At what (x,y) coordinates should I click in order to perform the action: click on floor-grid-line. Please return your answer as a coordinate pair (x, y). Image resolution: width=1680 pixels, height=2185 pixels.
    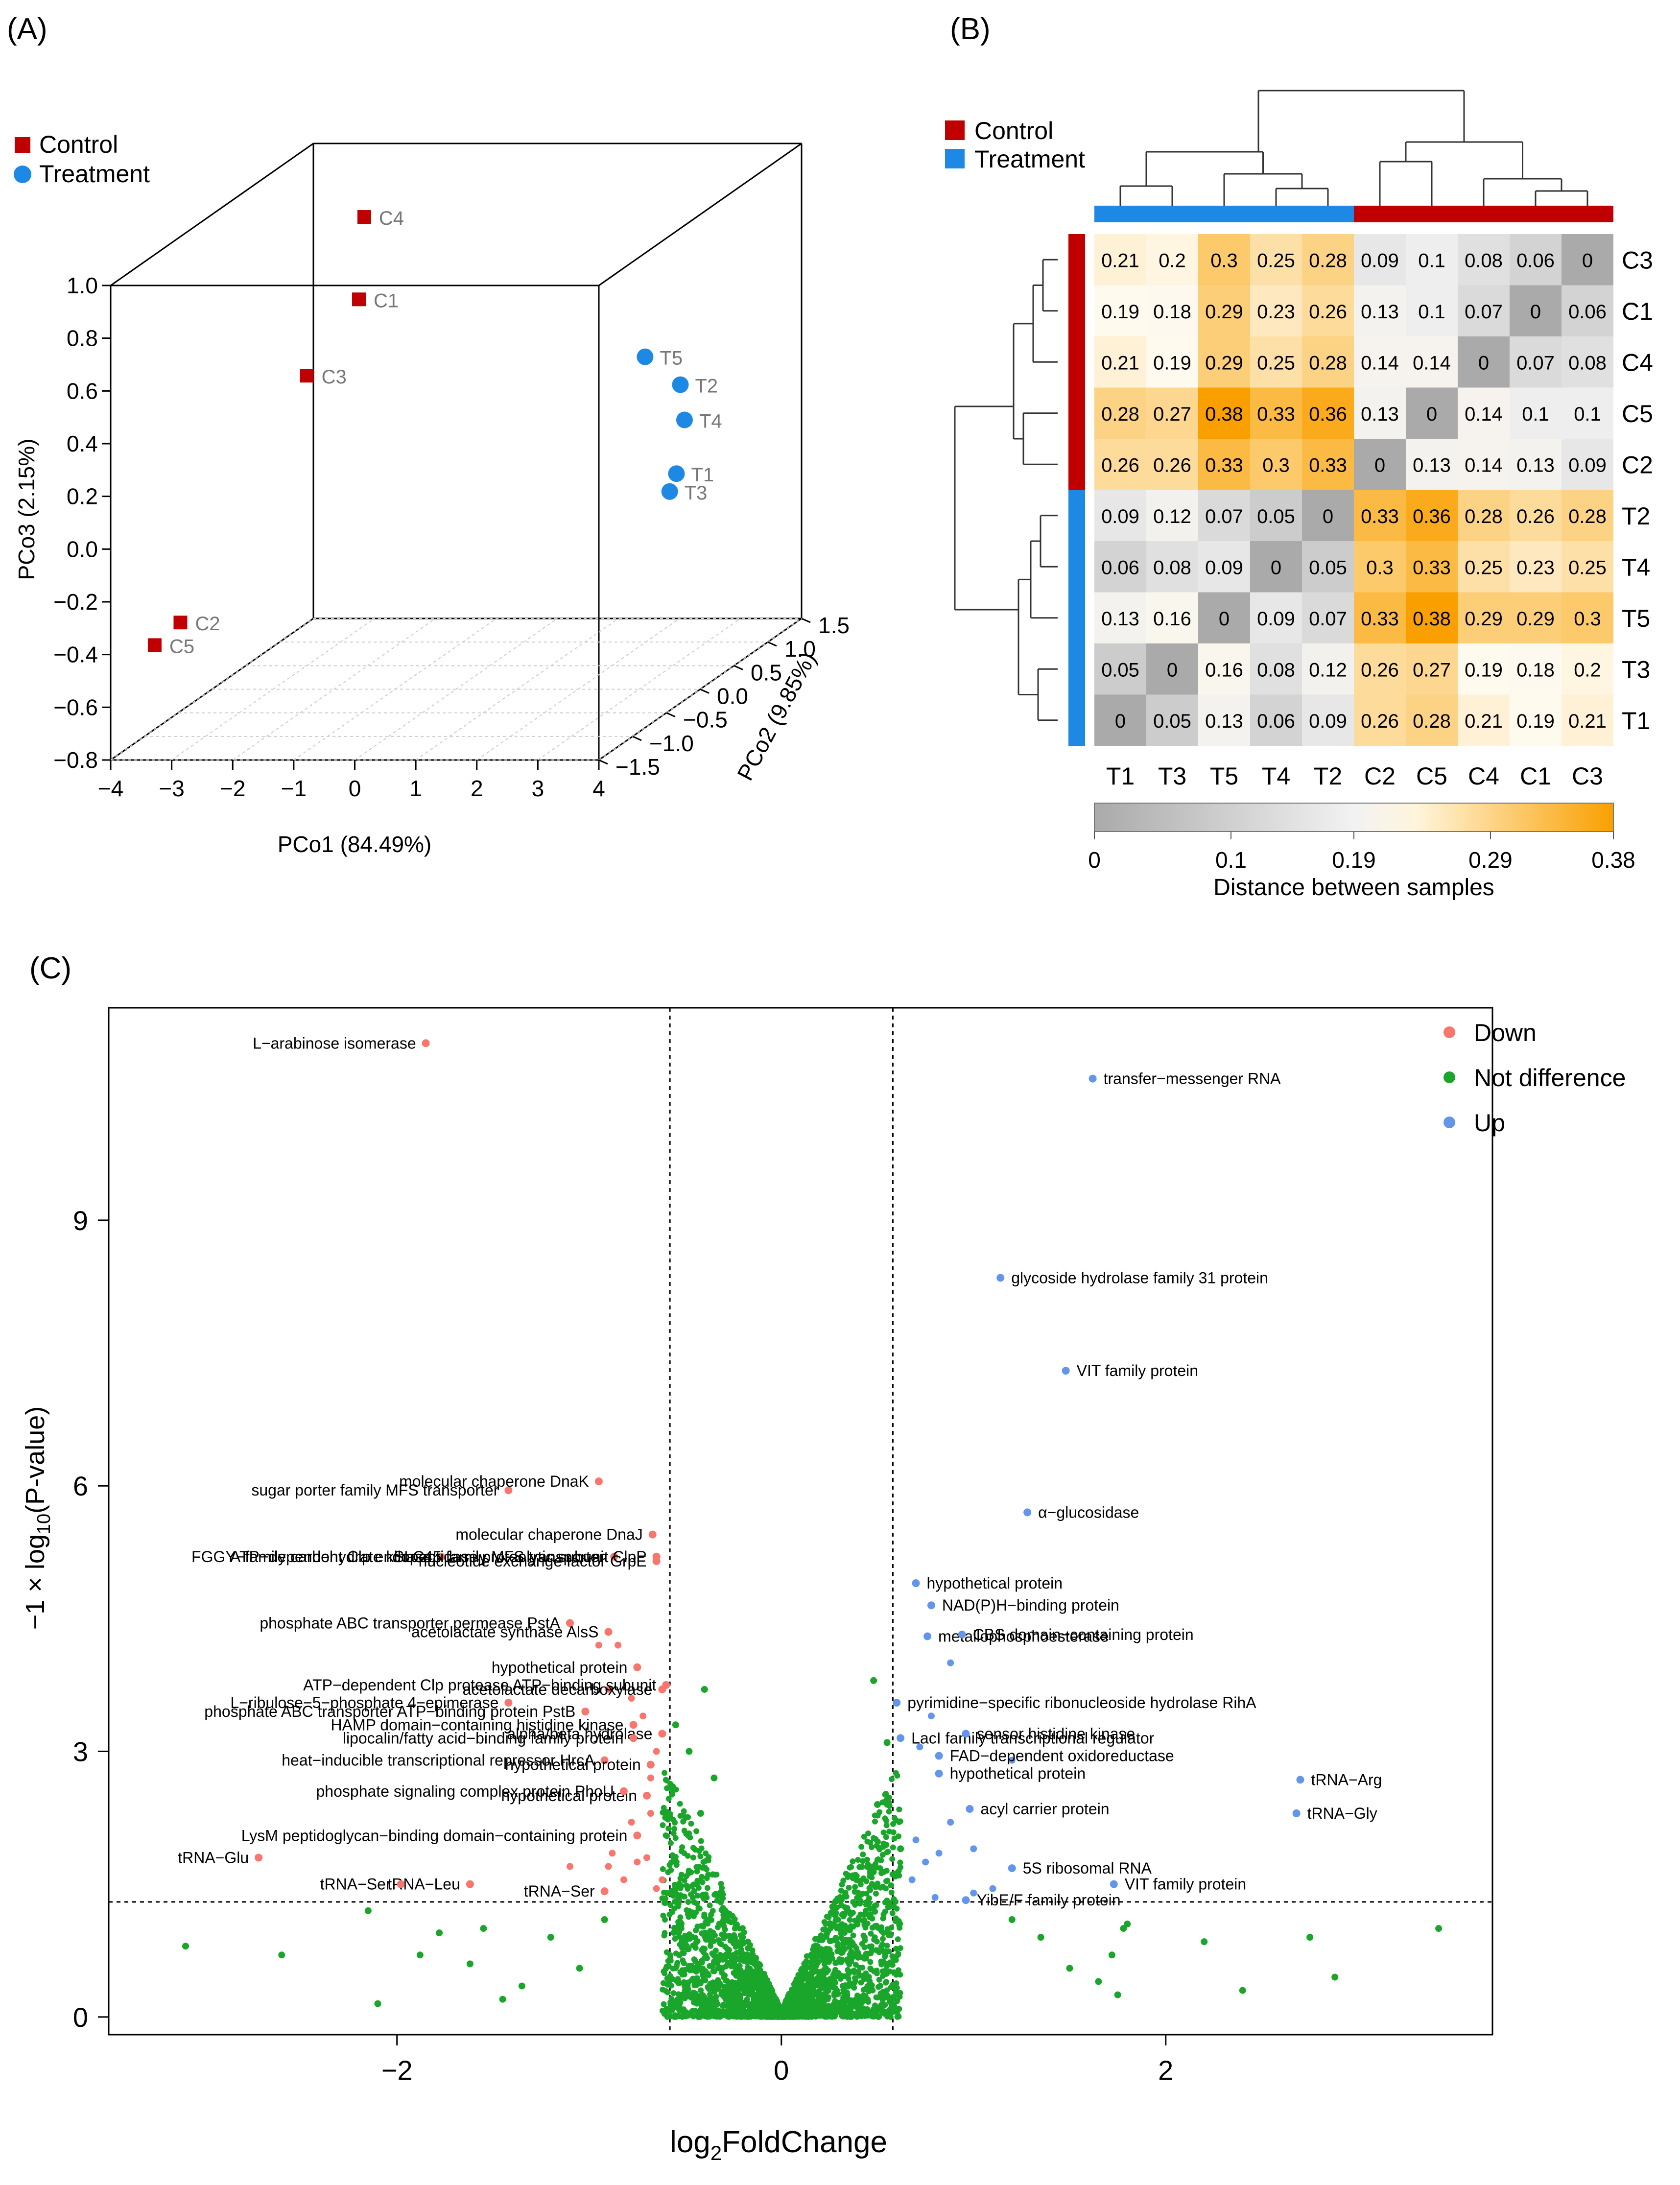
    Looking at the image, I should click on (639, 689).